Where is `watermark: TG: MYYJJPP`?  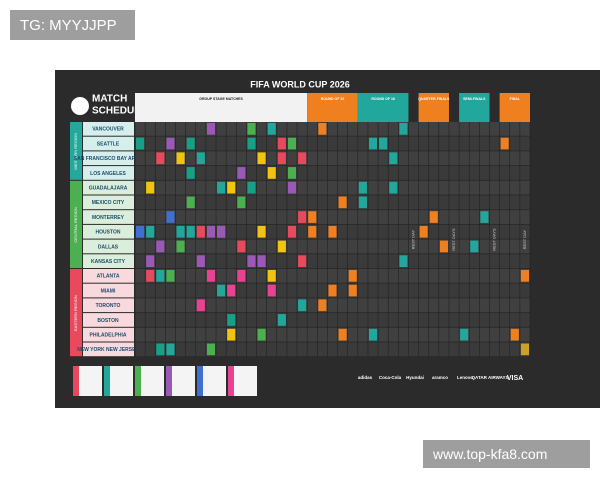
watermark: TG: MYYJJPP is located at coordinates (72, 25).